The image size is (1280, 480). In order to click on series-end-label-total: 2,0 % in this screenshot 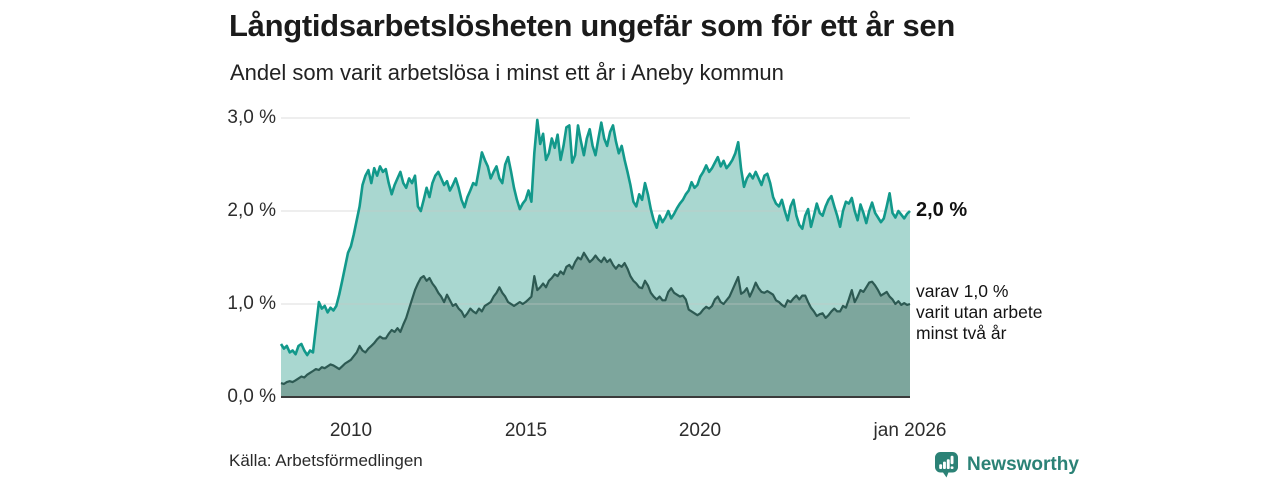, I will do `click(942, 210)`.